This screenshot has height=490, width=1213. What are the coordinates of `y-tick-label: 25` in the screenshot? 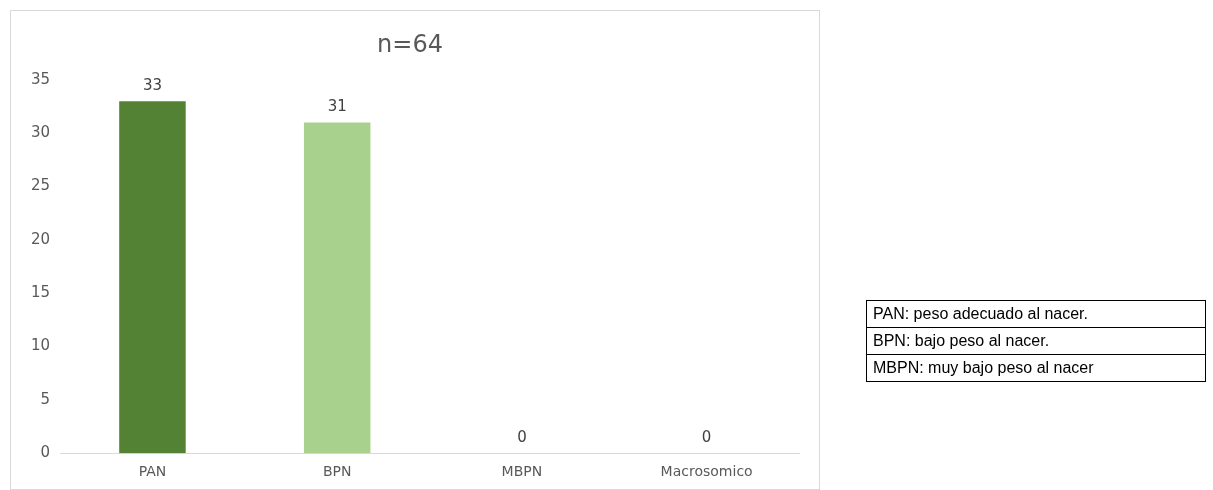 It's located at (40, 185).